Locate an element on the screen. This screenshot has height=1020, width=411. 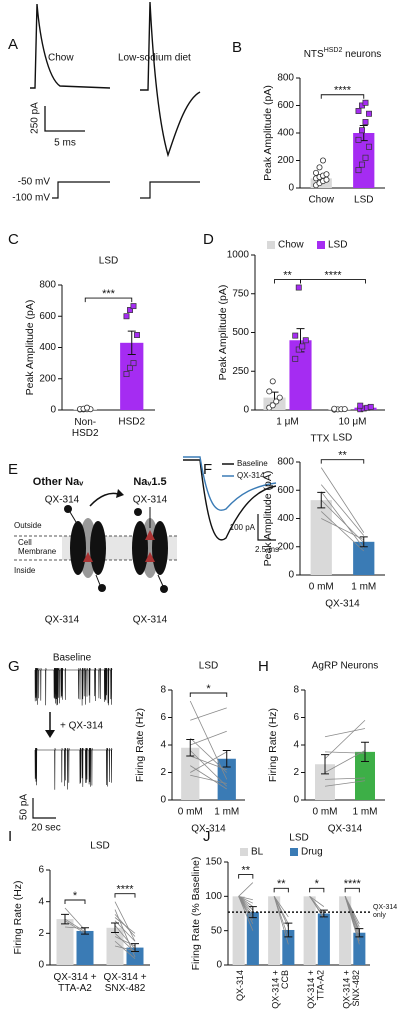
trace-label: Baseline is located at coordinates (72, 658).